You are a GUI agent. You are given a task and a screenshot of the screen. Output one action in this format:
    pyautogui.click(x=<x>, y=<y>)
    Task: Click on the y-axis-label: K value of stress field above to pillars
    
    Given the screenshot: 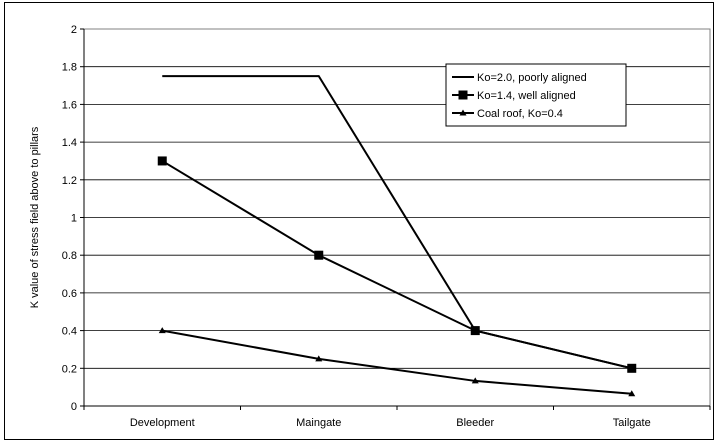 What is the action you would take?
    pyautogui.click(x=35, y=217)
    